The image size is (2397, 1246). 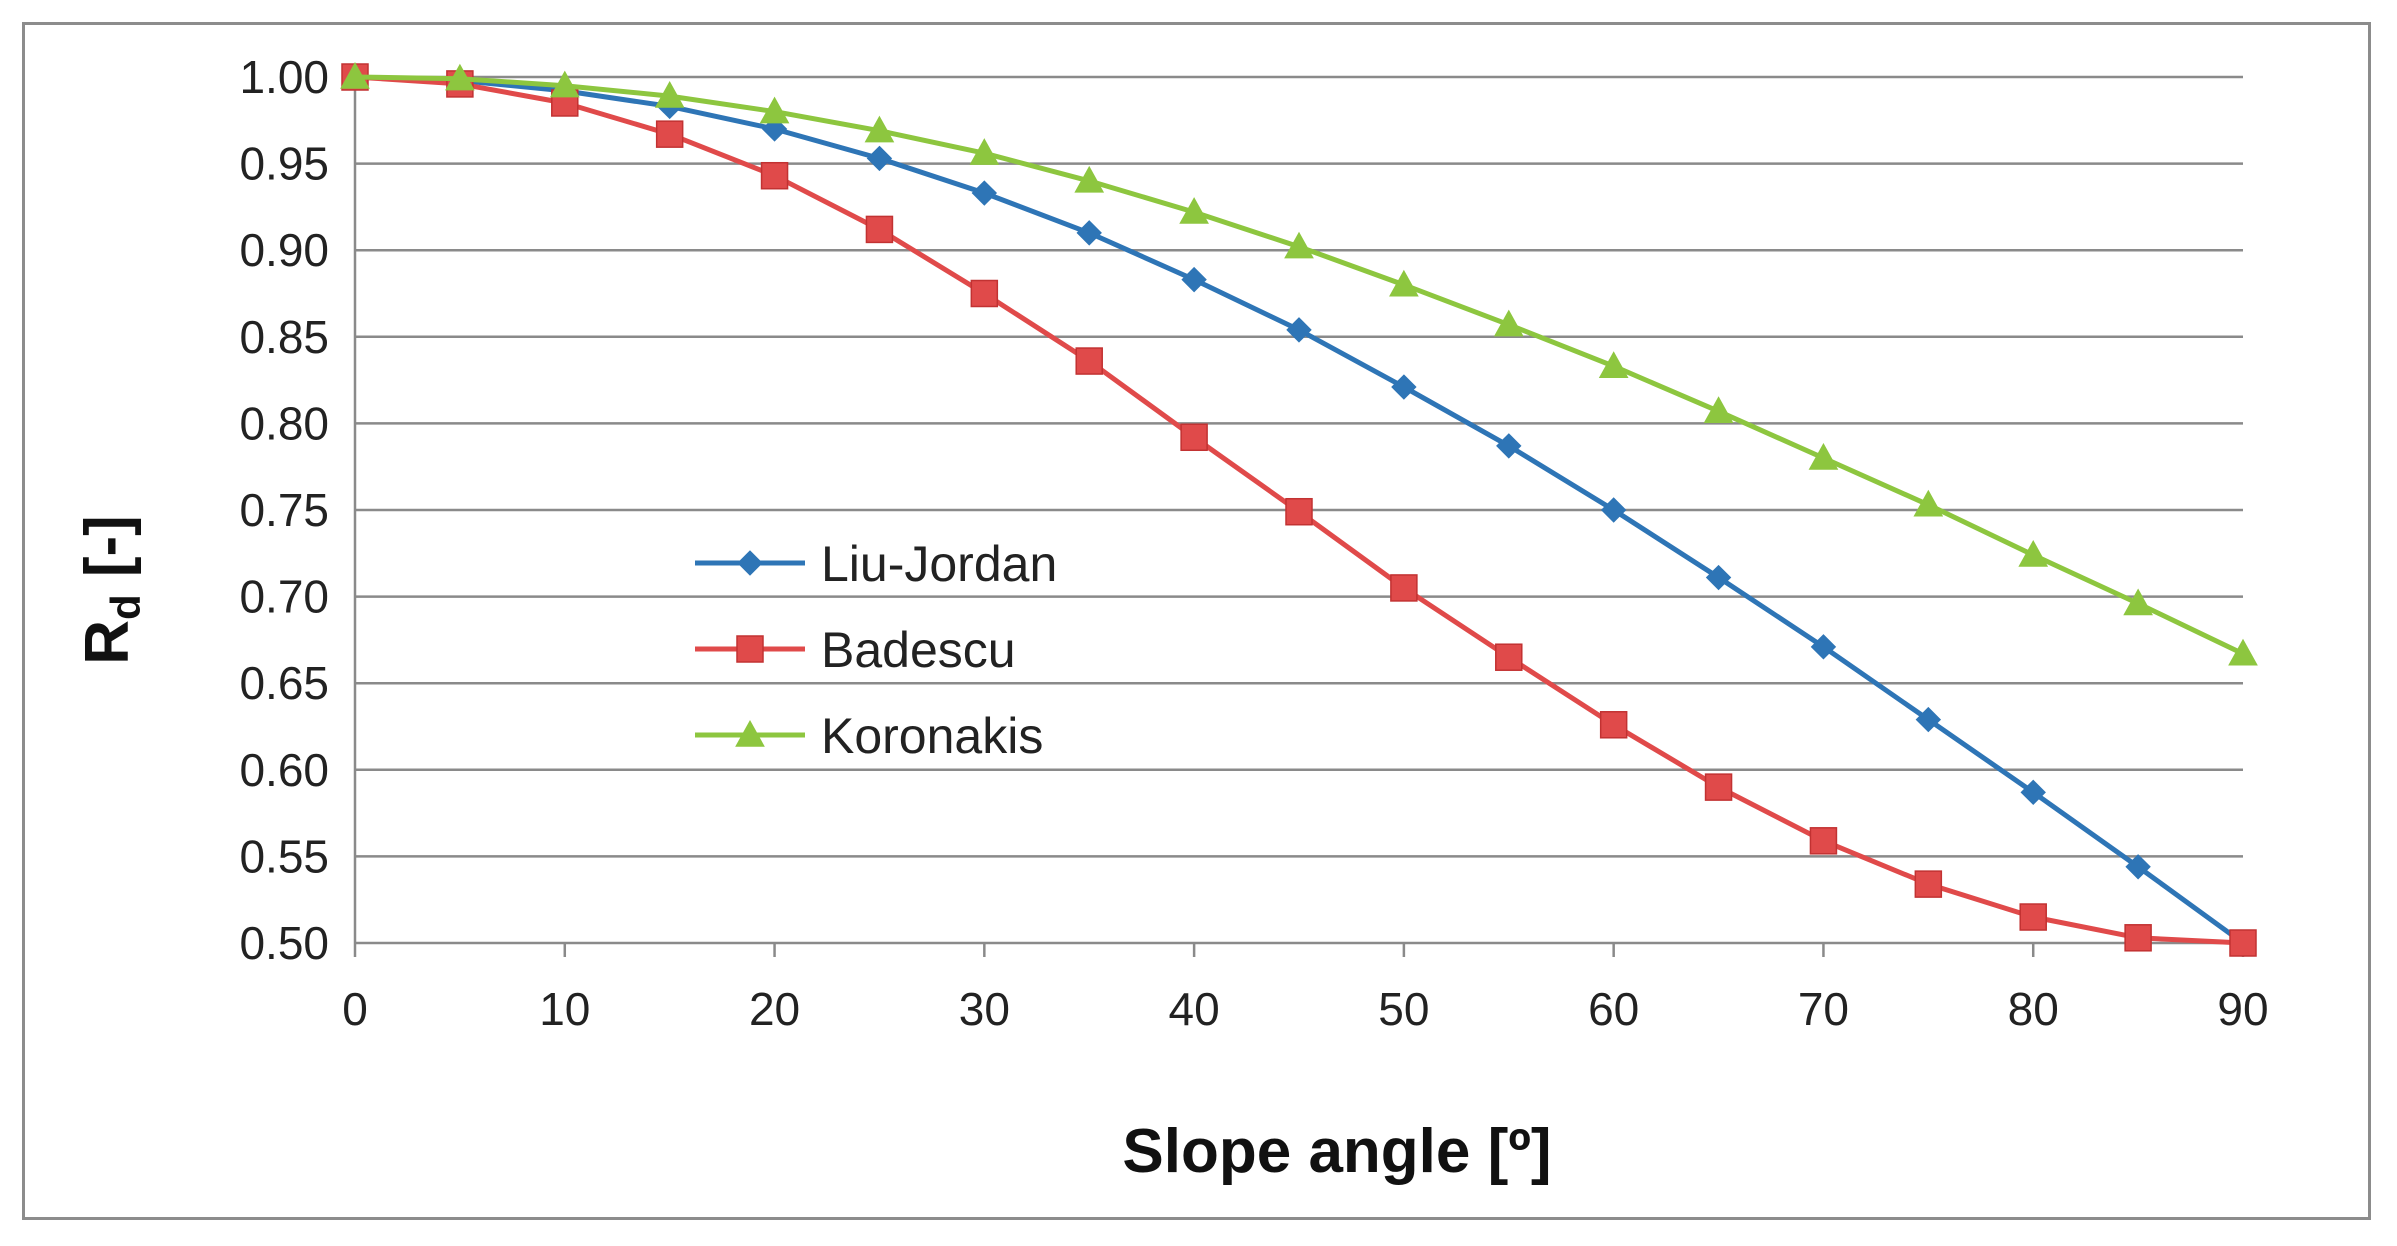 What do you see at coordinates (1613, 1009) in the screenshot?
I see `x-tick-label: 60` at bounding box center [1613, 1009].